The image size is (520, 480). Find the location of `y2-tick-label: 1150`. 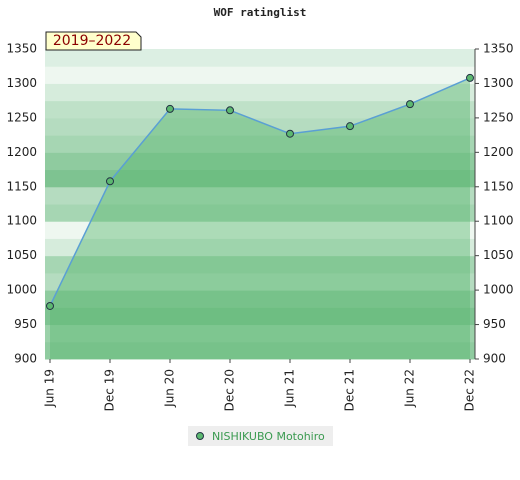

y2-tick-label: 1150 is located at coordinates (498, 186).